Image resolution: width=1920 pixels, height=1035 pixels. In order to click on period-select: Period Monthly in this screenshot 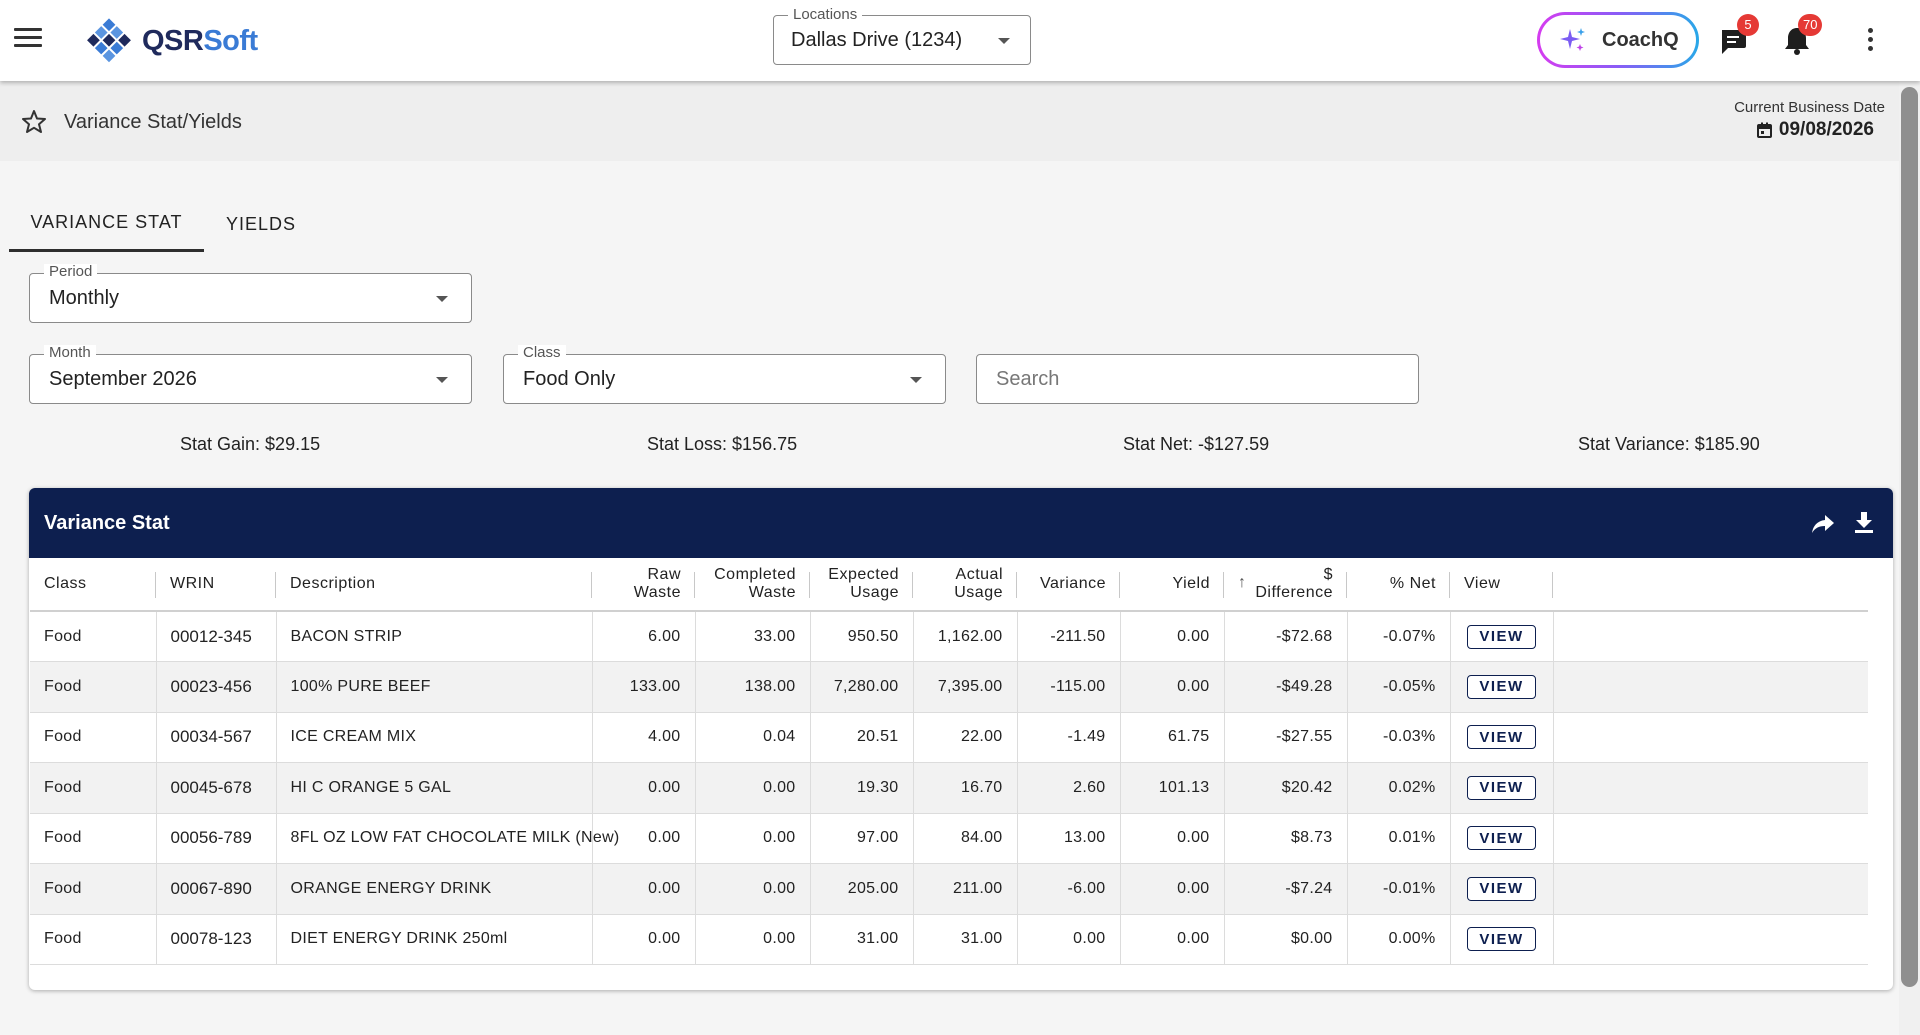, I will do `click(250, 293)`.